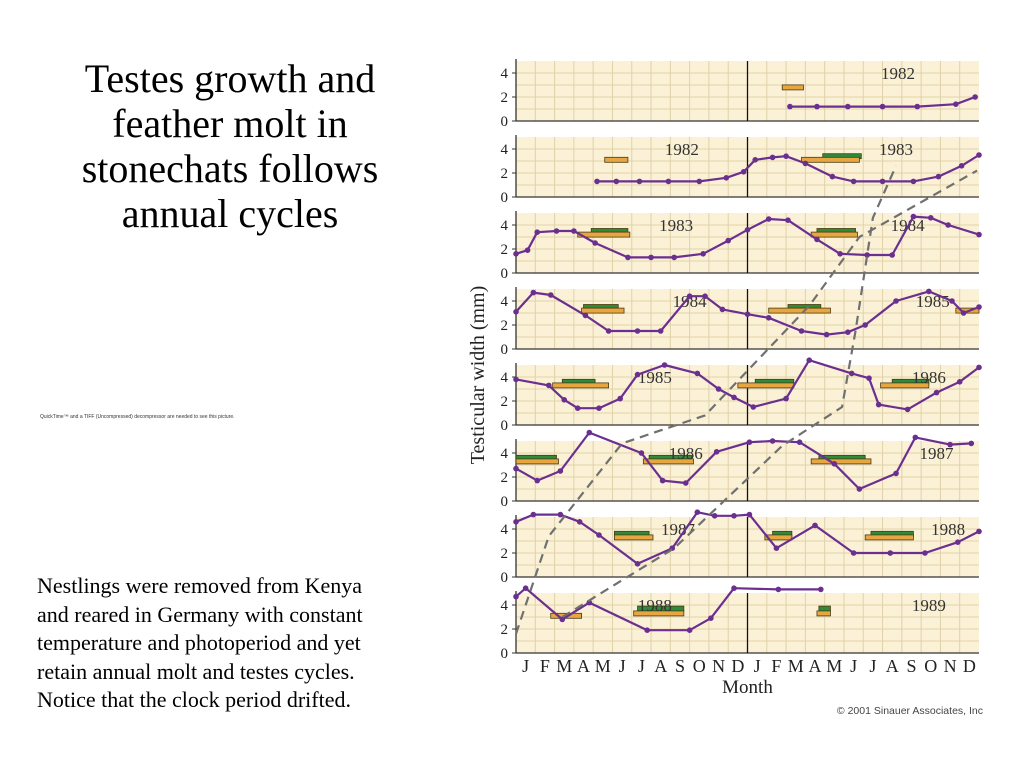 This screenshot has height=768, width=1024. What do you see at coordinates (747, 237) in the screenshot?
I see `testis-width-series` at bounding box center [747, 237].